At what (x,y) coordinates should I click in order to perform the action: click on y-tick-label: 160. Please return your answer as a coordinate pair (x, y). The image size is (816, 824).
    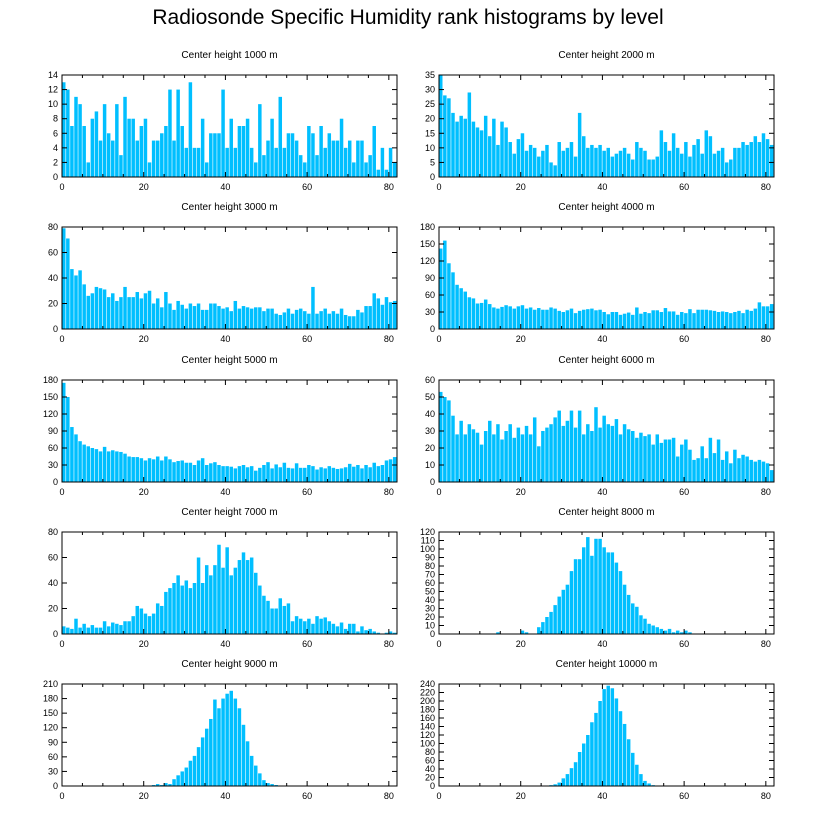
    Looking at the image, I should click on (427, 718).